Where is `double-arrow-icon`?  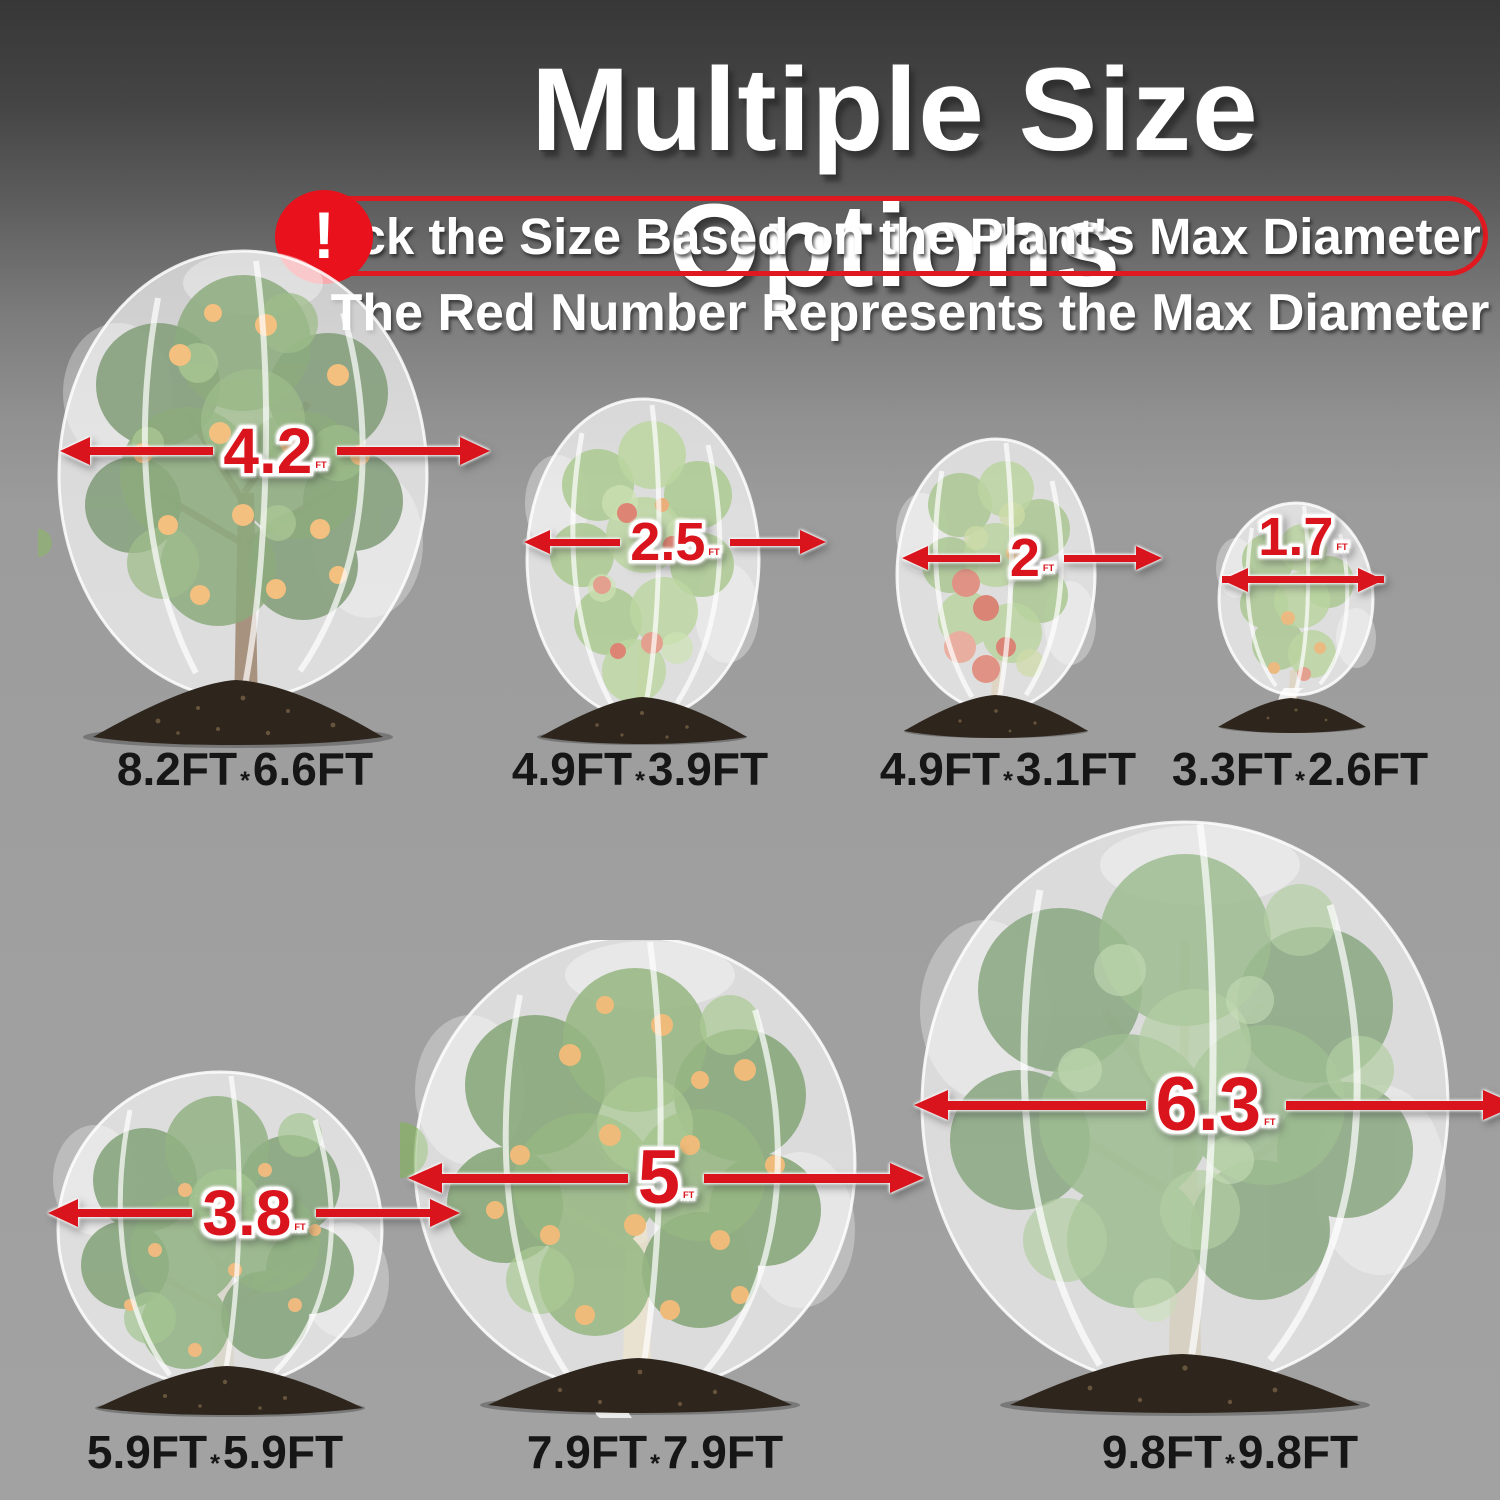
double-arrow-icon is located at coordinates (1303, 579).